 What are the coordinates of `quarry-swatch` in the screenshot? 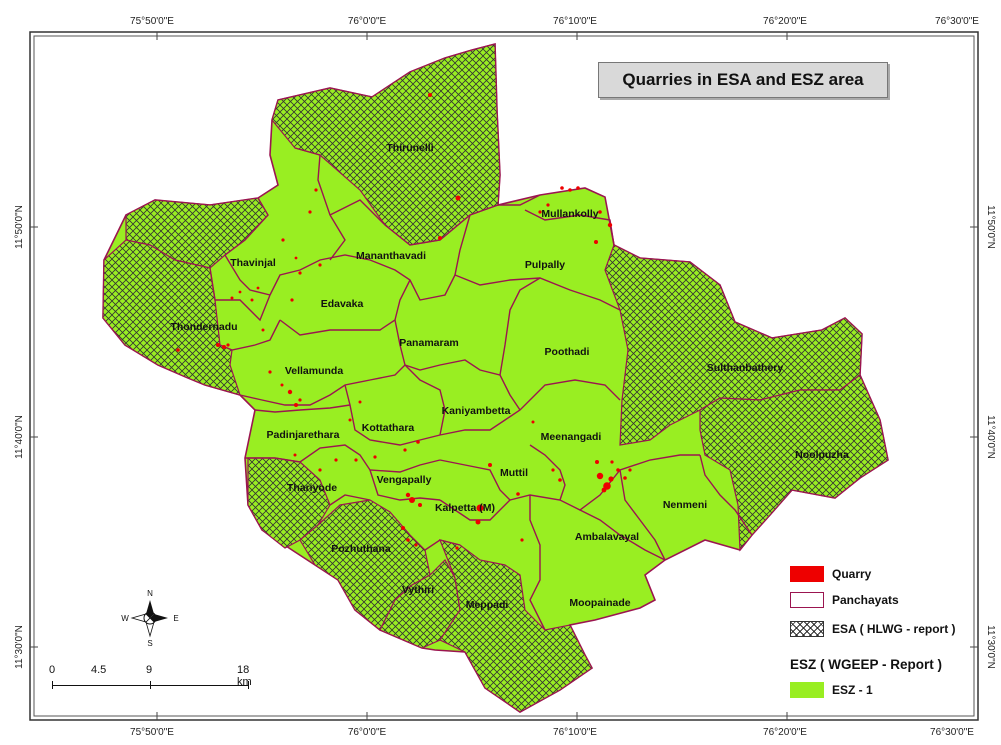 It's located at (807, 574).